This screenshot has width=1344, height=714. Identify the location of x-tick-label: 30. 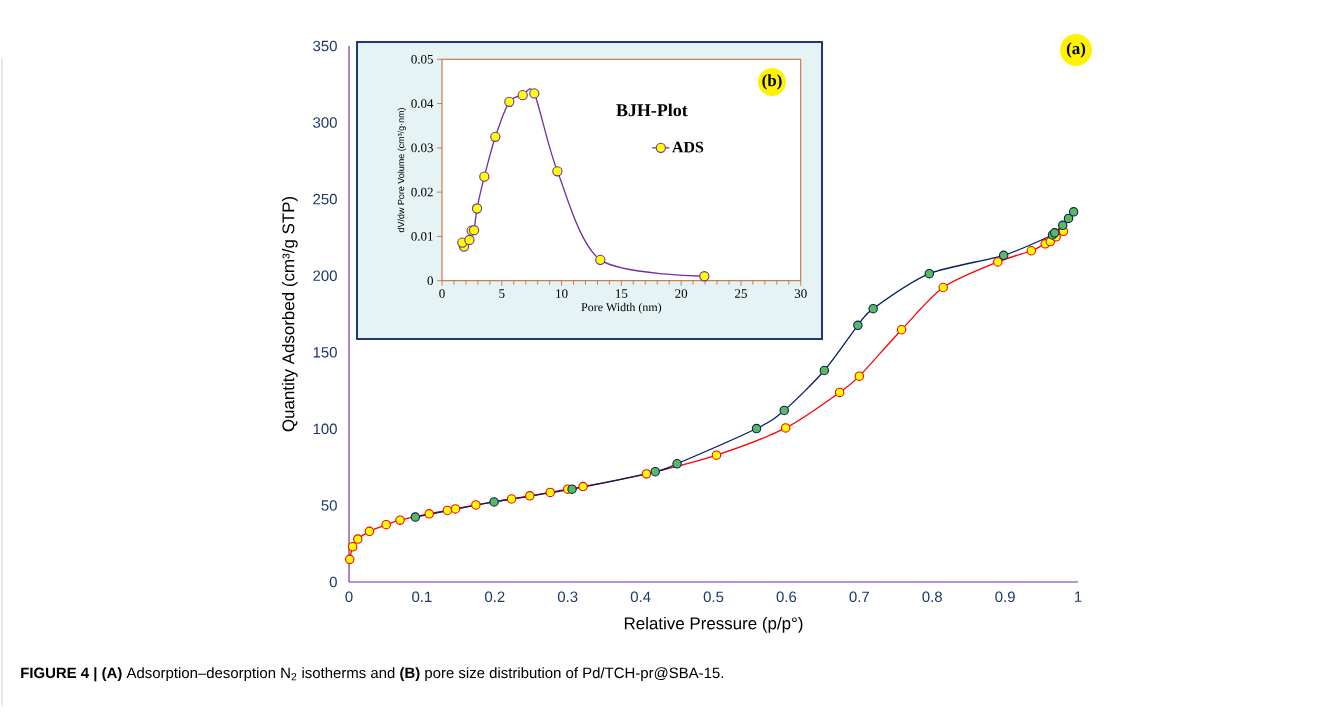
(800, 293).